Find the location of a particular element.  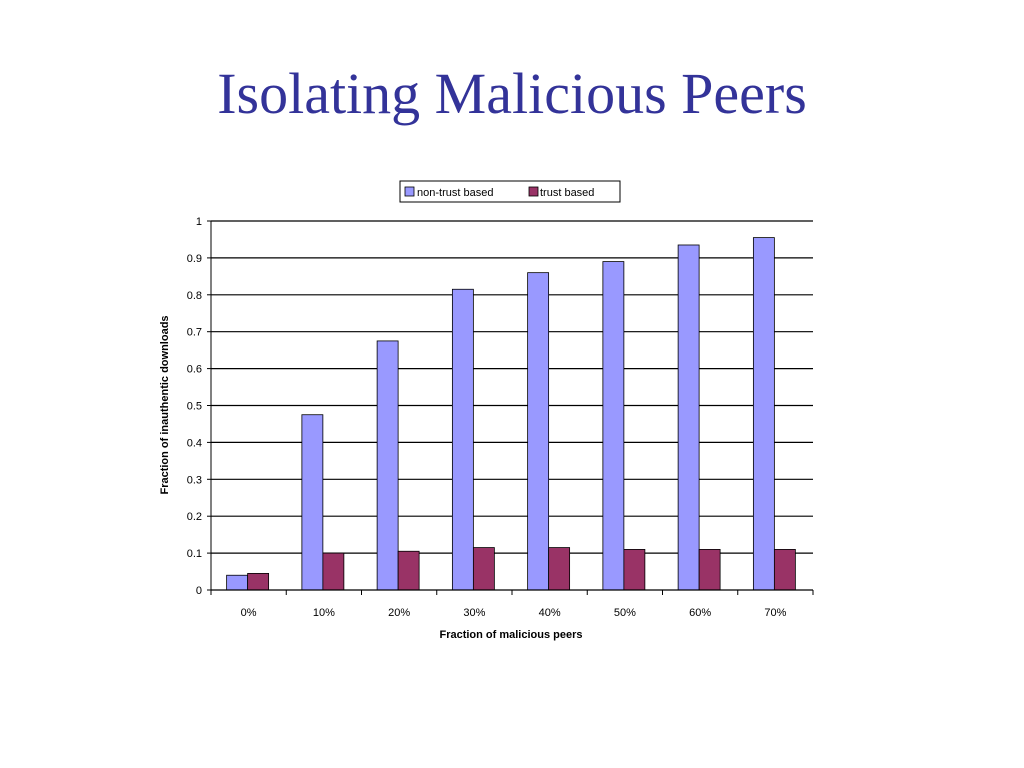

legend-label-trust: trust based is located at coordinates (567, 193).